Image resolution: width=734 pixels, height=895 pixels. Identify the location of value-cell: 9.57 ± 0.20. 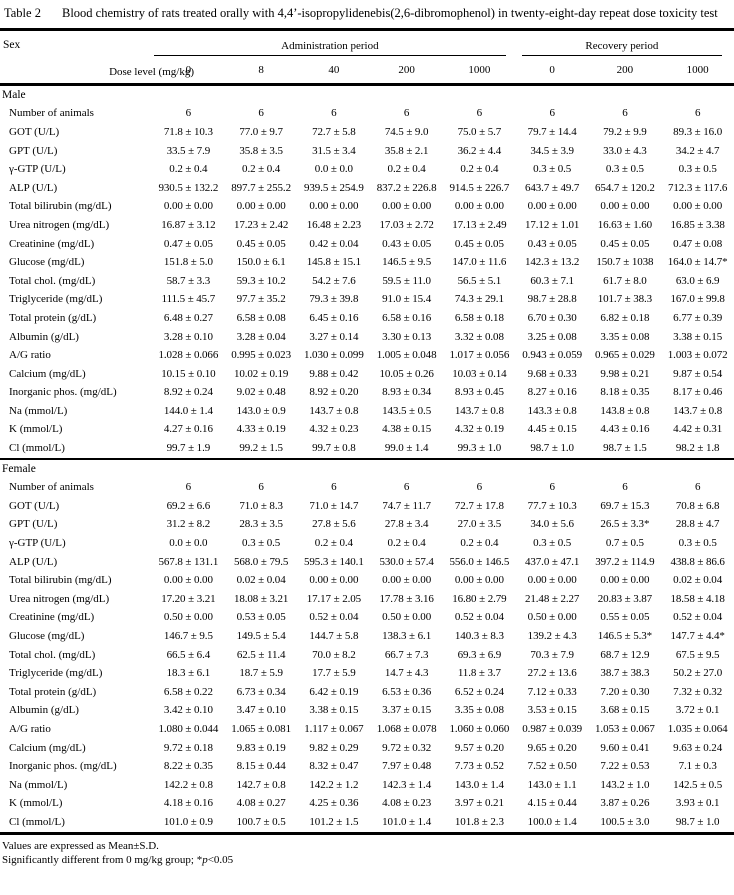
(479, 747).